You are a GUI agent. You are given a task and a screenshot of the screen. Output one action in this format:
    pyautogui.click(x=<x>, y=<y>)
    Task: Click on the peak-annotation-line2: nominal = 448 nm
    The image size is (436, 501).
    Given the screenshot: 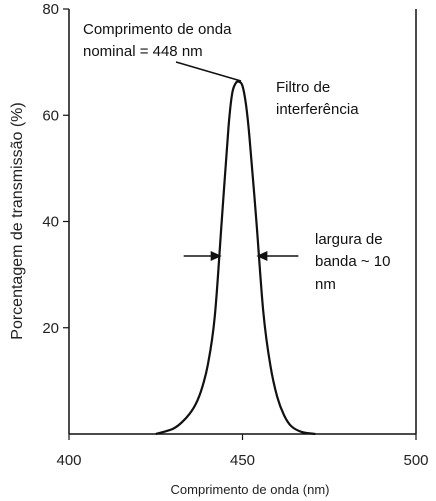 What is the action you would take?
    pyautogui.click(x=143, y=51)
    